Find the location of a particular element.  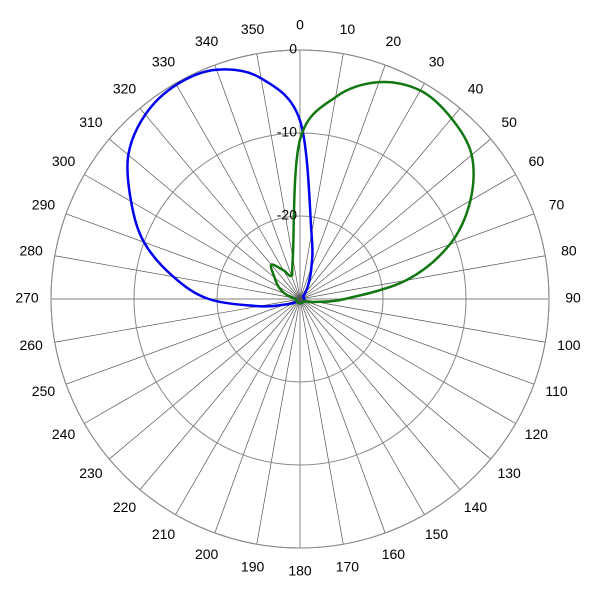

angle-label: 80 is located at coordinates (569, 250).